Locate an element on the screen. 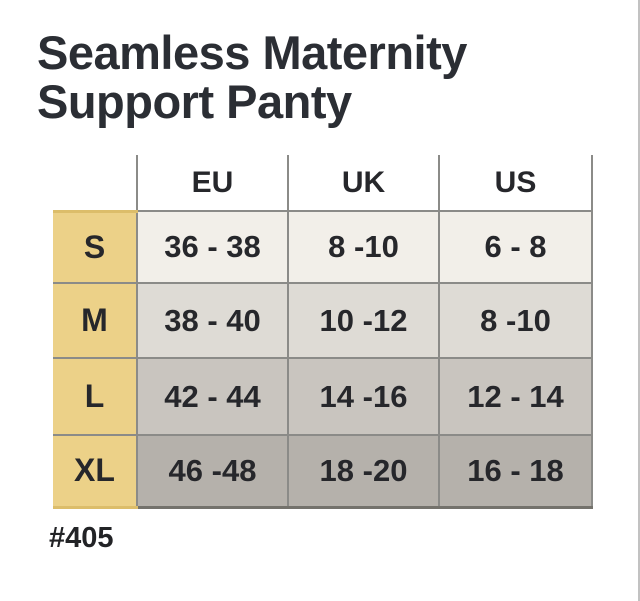 The height and width of the screenshot is (601, 640). column-header-uk: UK is located at coordinates (363, 183).